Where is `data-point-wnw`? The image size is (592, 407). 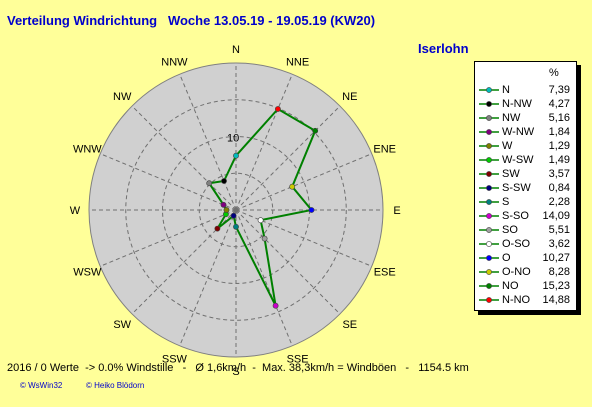
data-point-wnw is located at coordinates (223, 204).